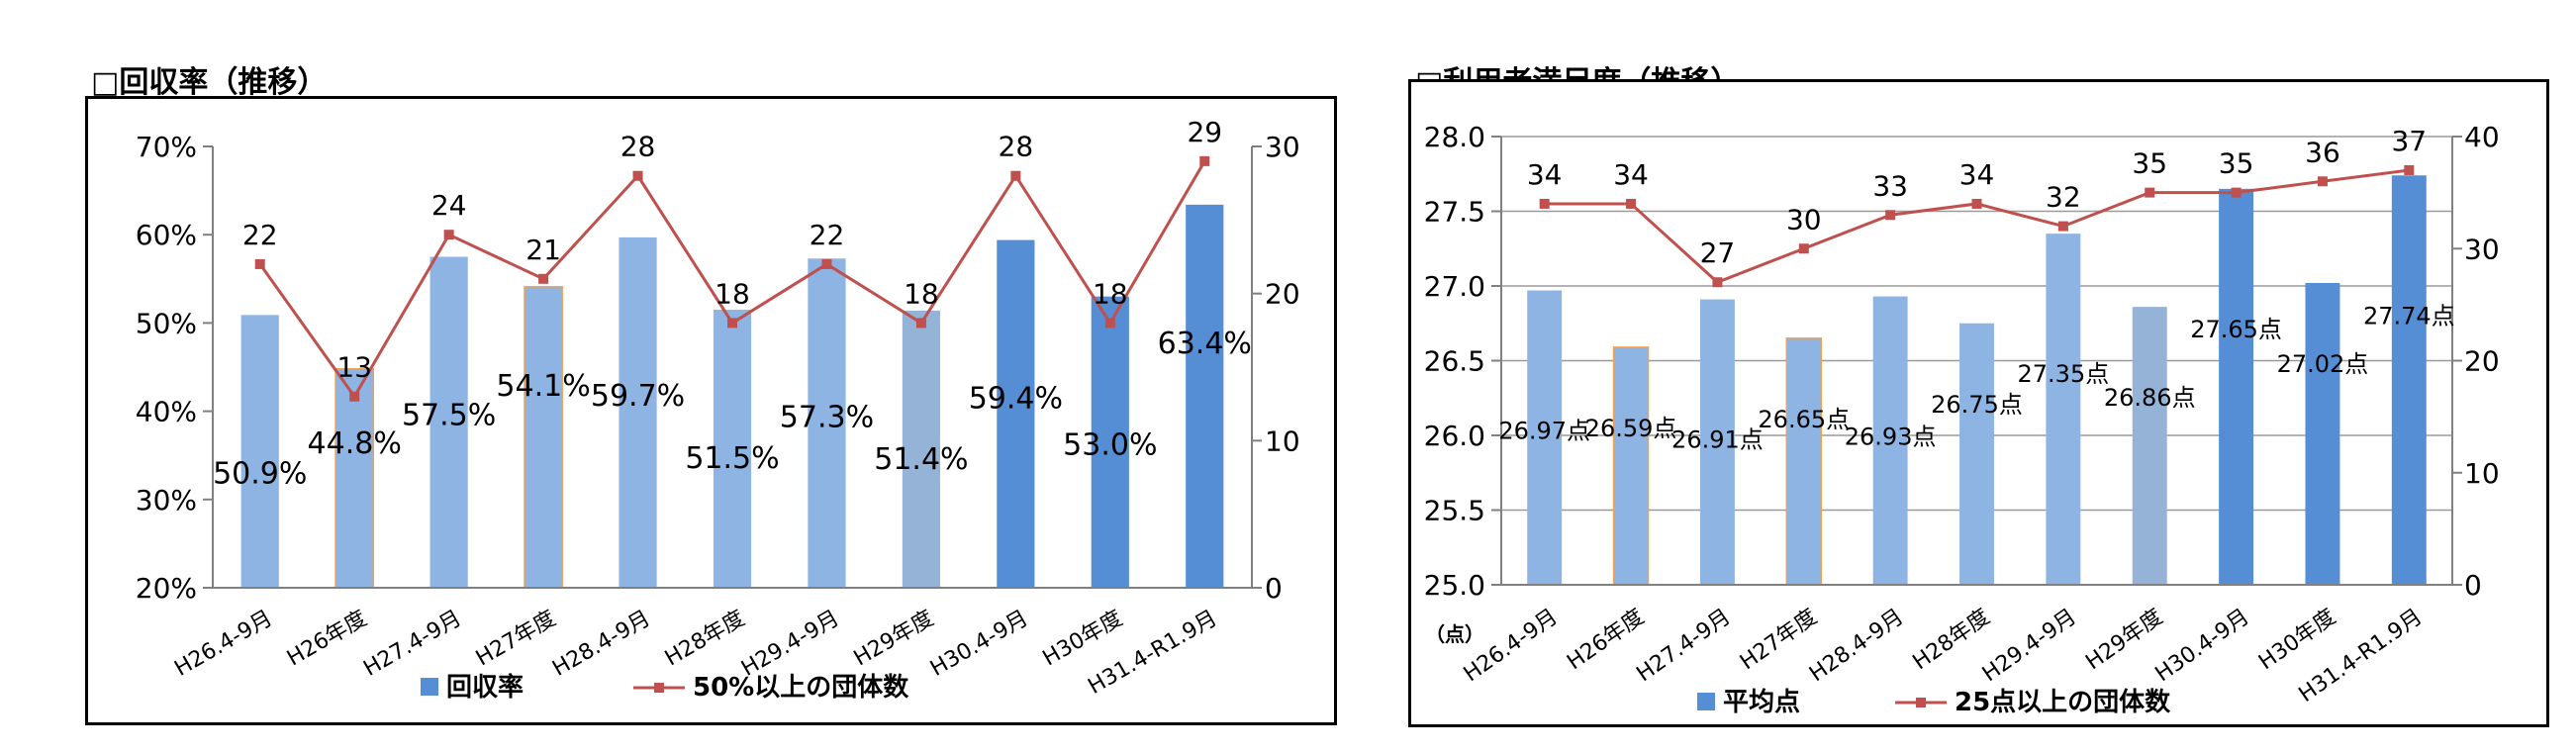  I want to click on chart1-bar-data-label: 50.9%, so click(260, 473).